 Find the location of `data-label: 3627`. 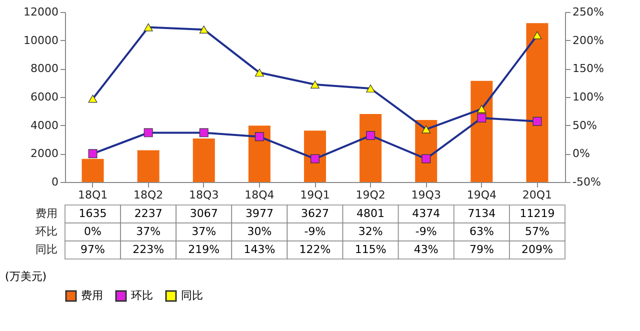

data-label: 3627 is located at coordinates (315, 213).